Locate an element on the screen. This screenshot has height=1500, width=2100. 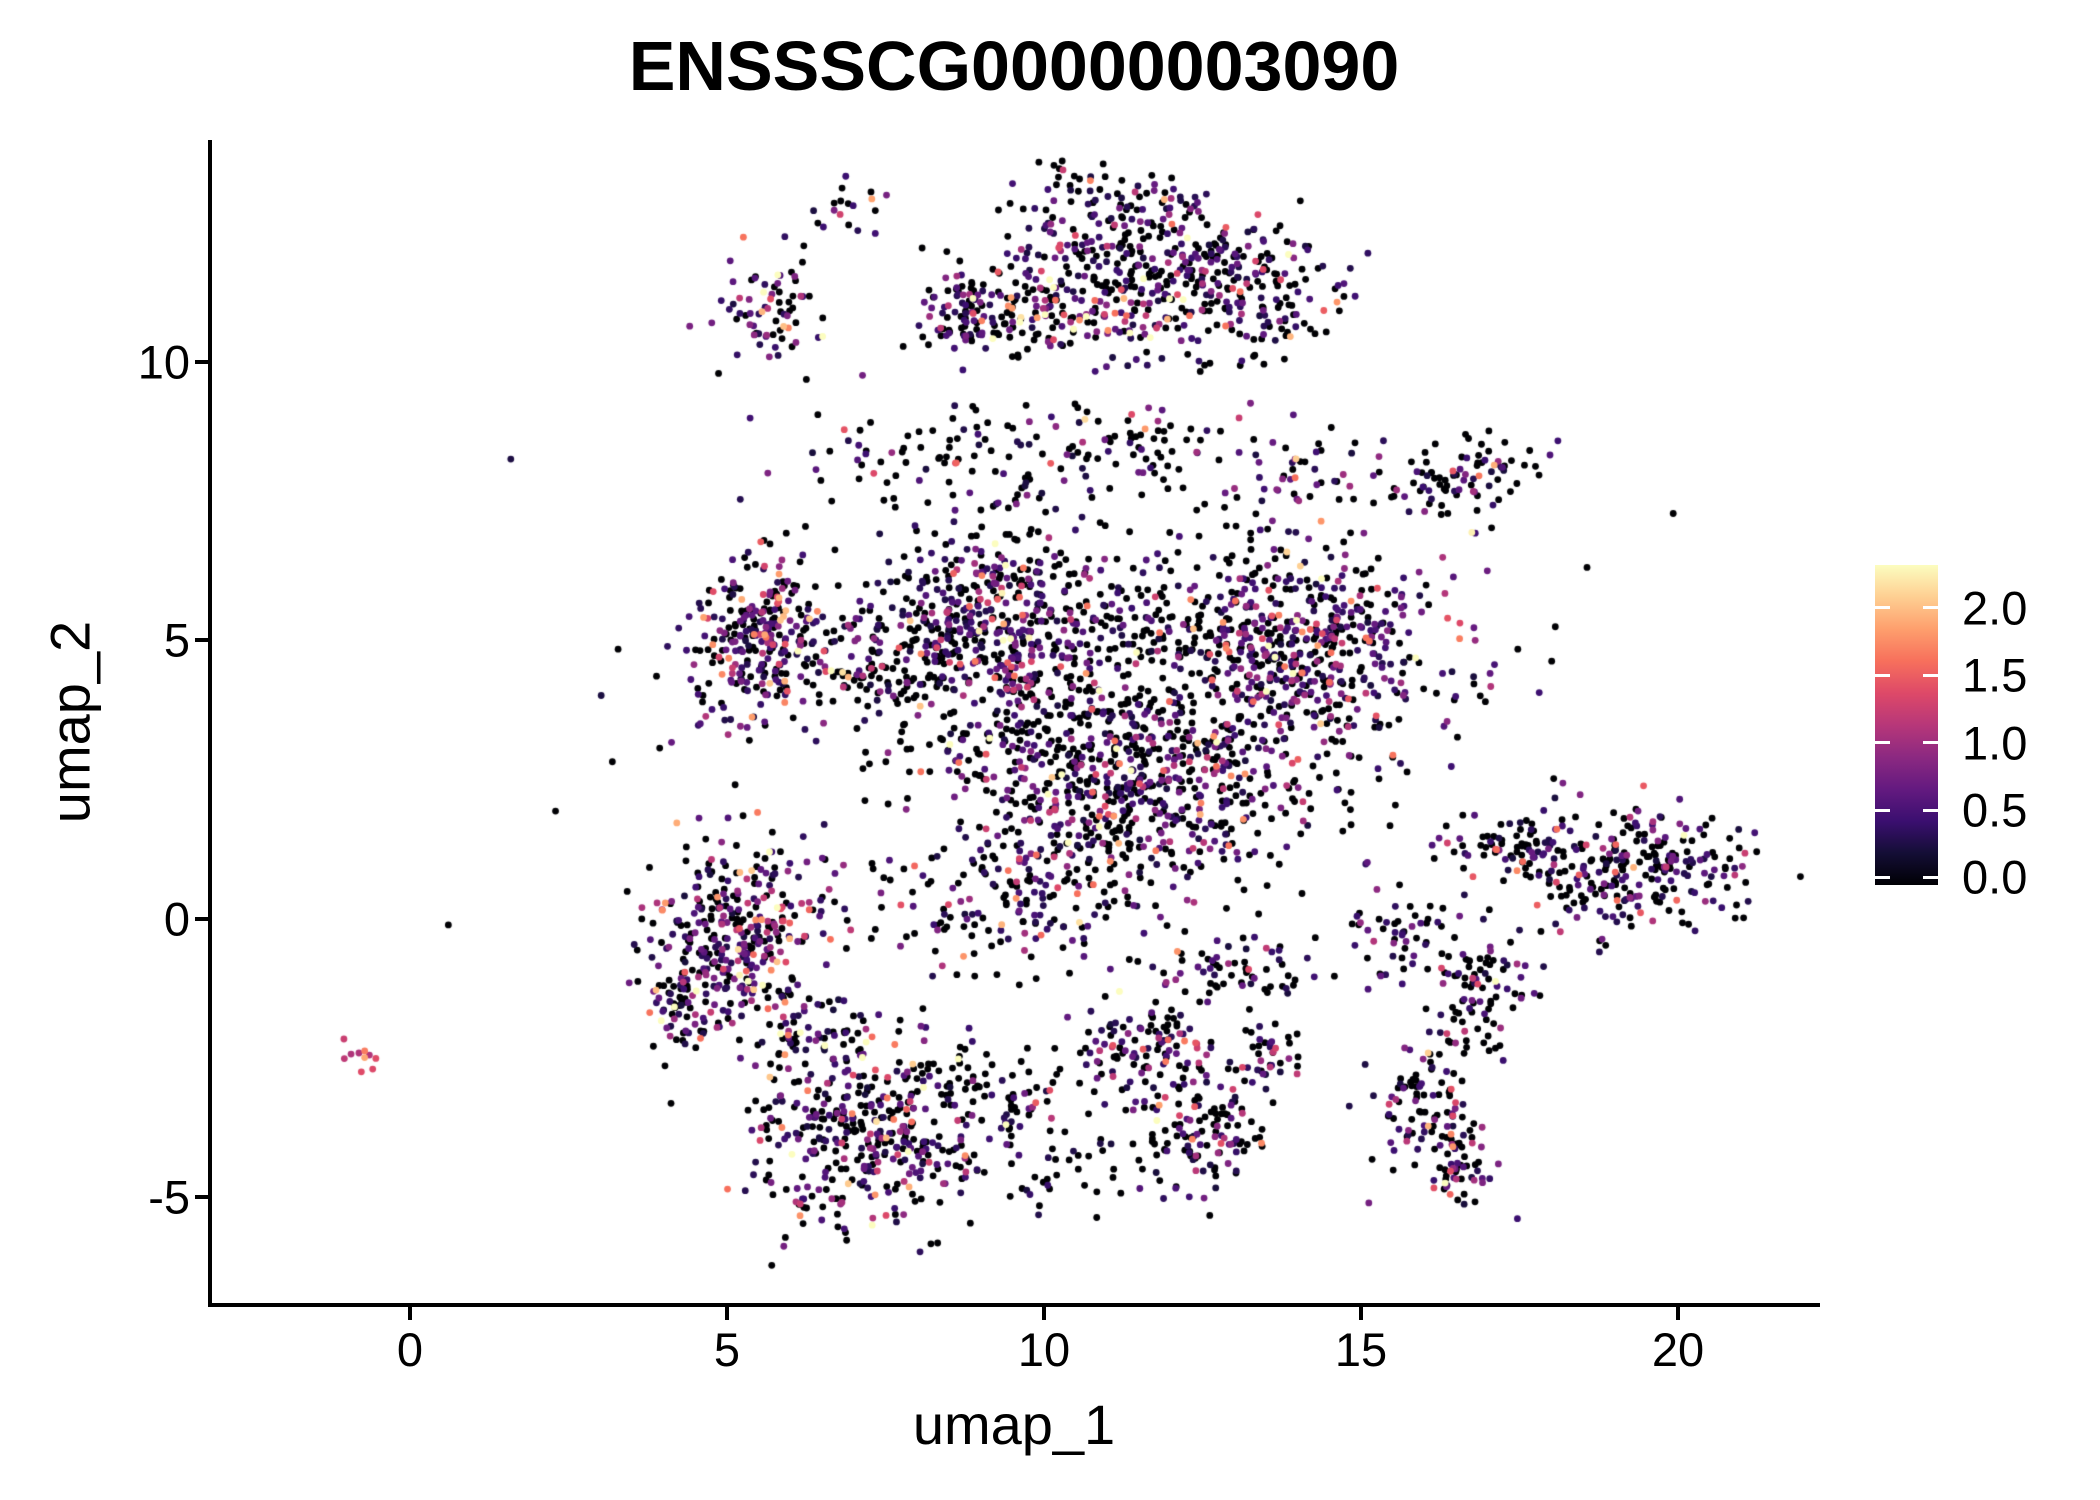
colorbar-tick-label: 1.0 is located at coordinates (1995, 743).